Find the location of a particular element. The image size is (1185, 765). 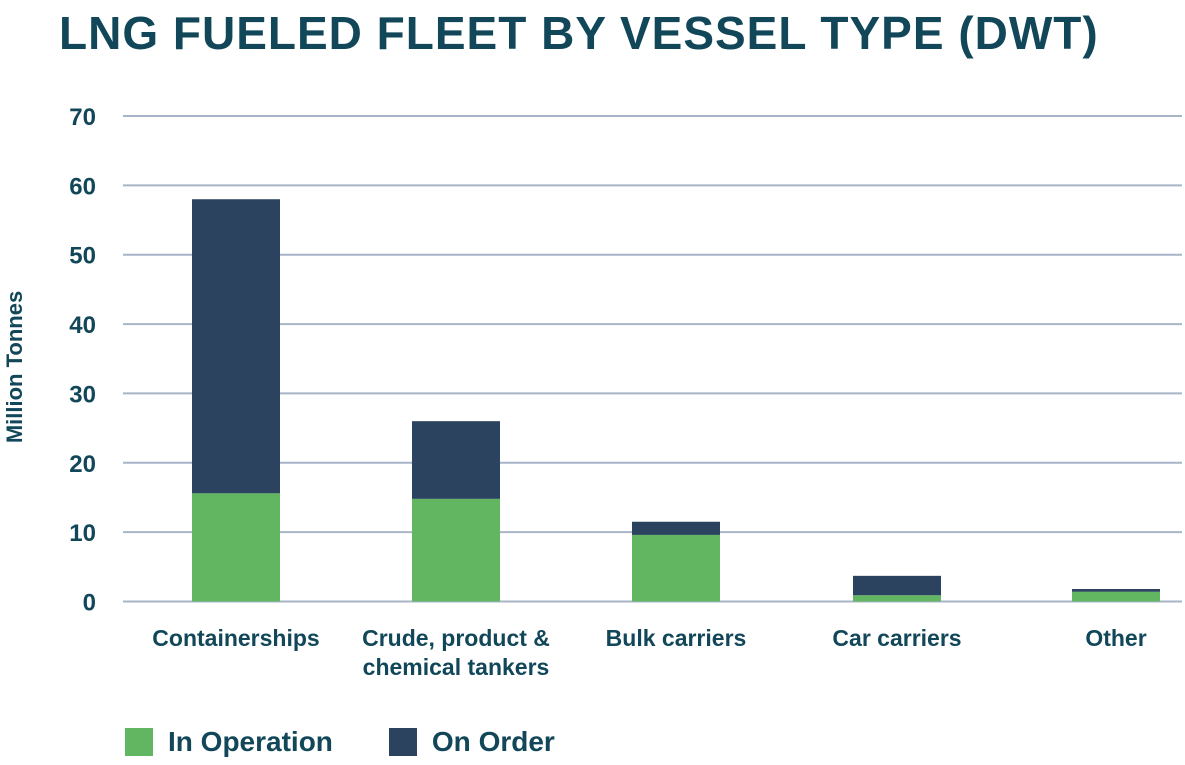

legend-swatch-in-operation is located at coordinates (139, 742).